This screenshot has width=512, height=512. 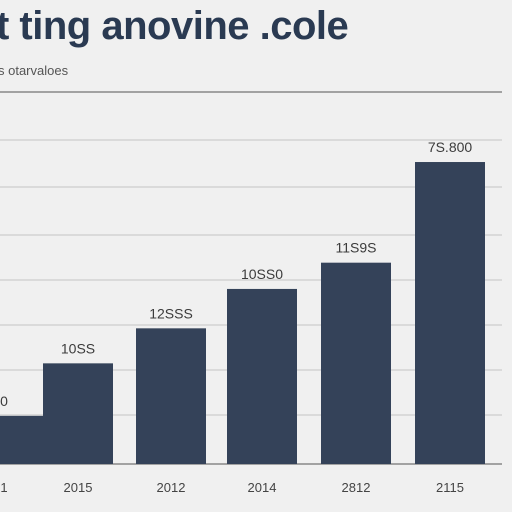 What do you see at coordinates (356, 487) in the screenshot?
I see `x-tick-label: 2812` at bounding box center [356, 487].